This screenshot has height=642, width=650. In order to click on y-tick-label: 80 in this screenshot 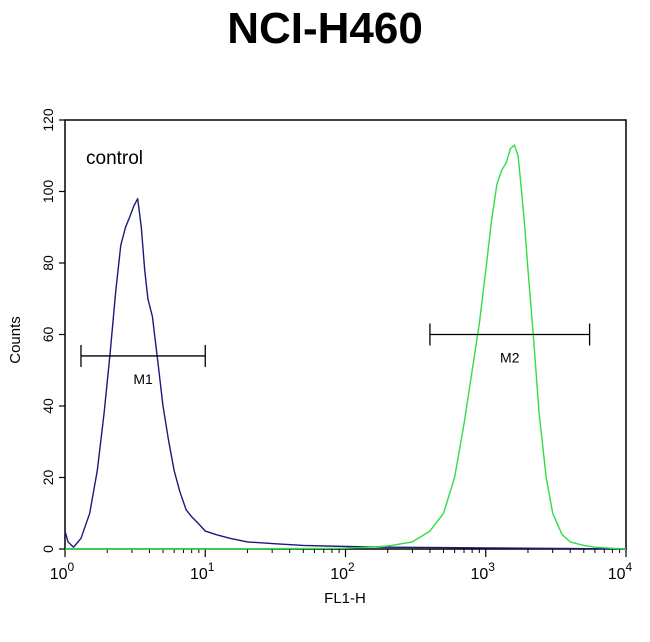, I will do `click(48, 263)`.